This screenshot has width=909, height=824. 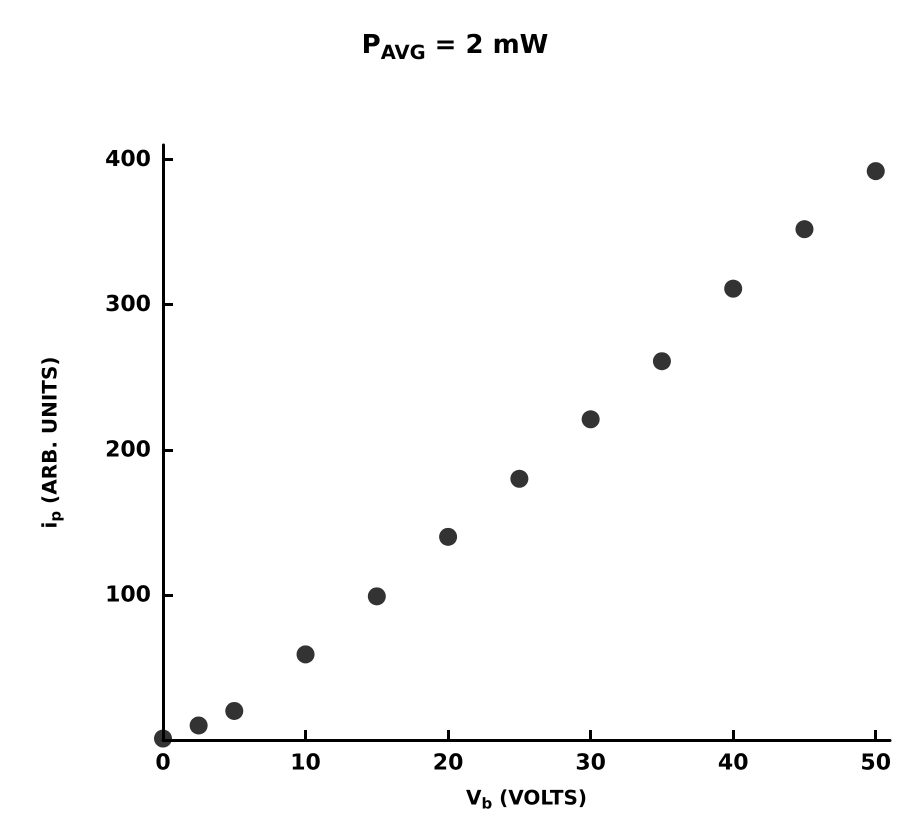 What do you see at coordinates (305, 763) in the screenshot?
I see `x-tick-label: 10` at bounding box center [305, 763].